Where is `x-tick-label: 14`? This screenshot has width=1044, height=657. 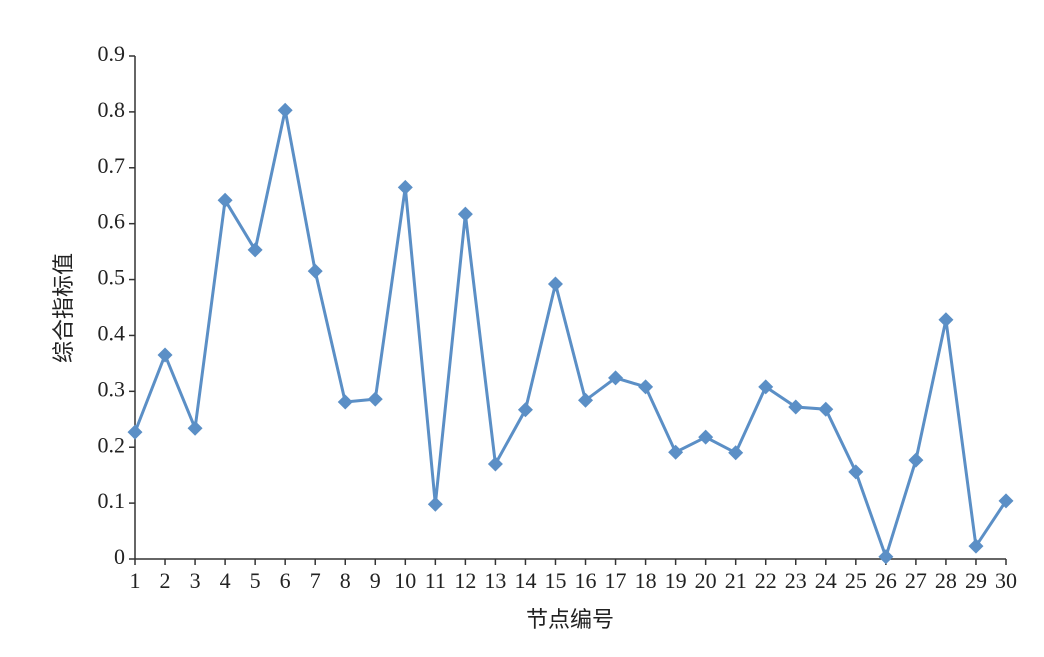
x-tick-label: 14 is located at coordinates (525, 580).